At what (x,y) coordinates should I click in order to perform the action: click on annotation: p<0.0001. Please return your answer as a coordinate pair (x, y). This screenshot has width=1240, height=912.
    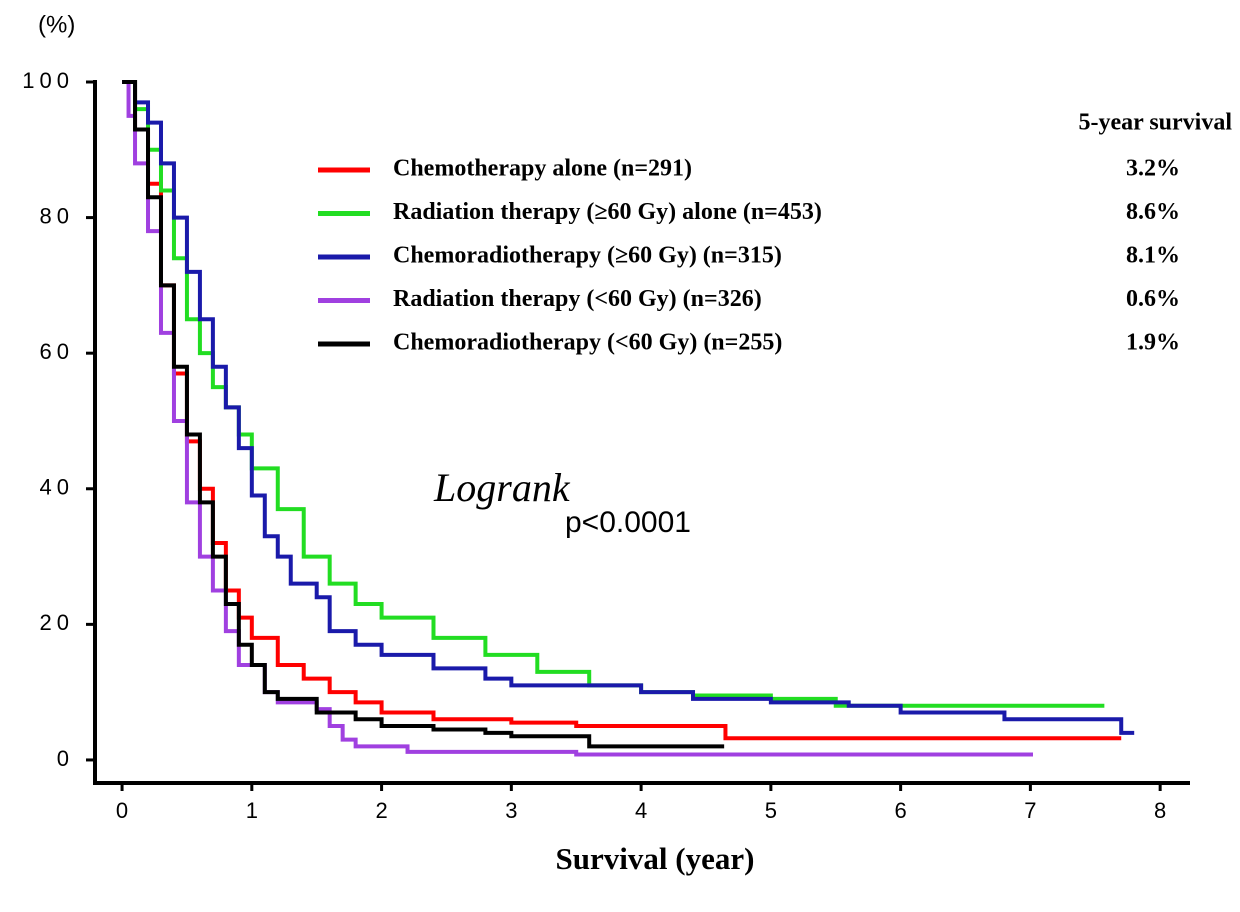
    Looking at the image, I should click on (628, 522).